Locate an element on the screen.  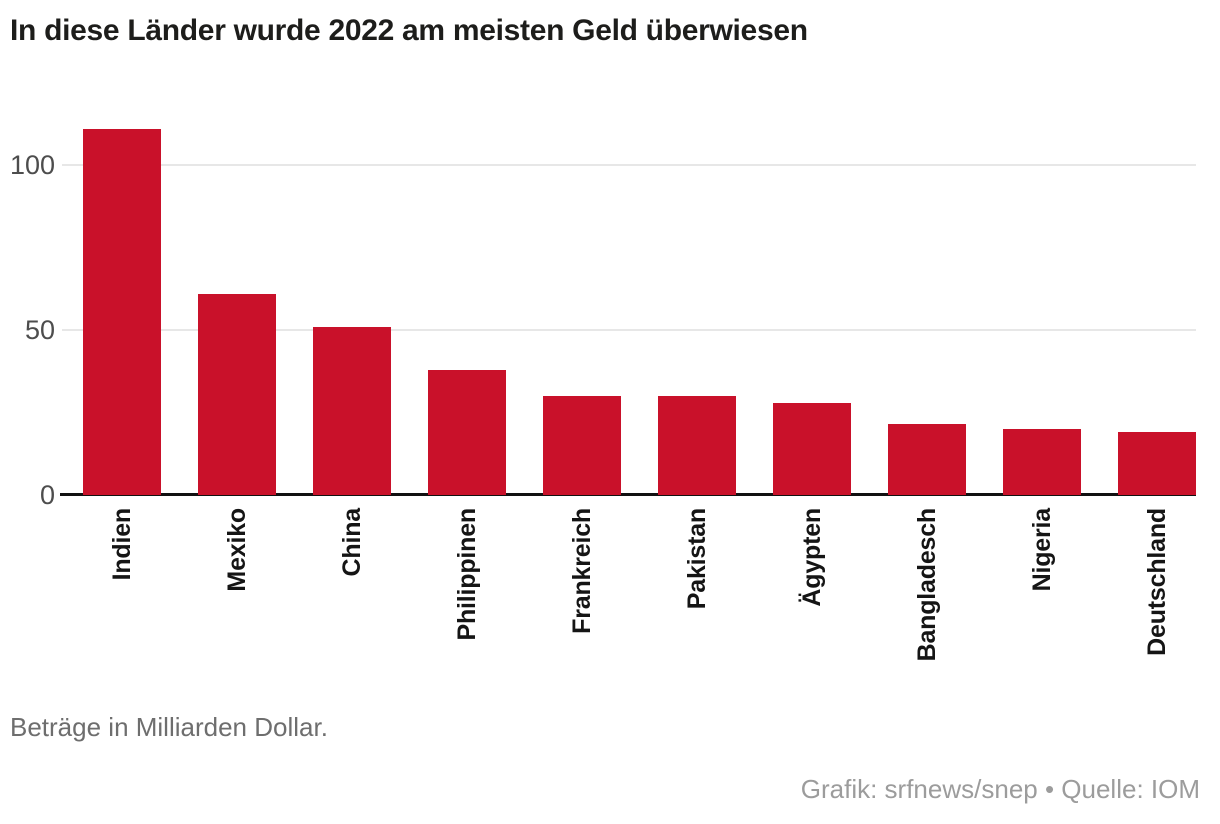
bar-frankreich is located at coordinates (582, 445).